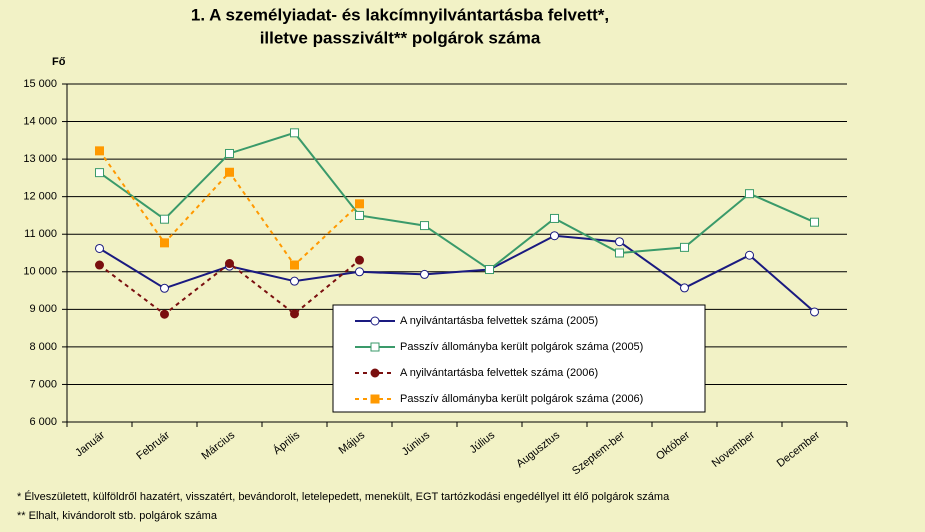  I want to click on y-tick-label: 11 000, so click(40, 234).